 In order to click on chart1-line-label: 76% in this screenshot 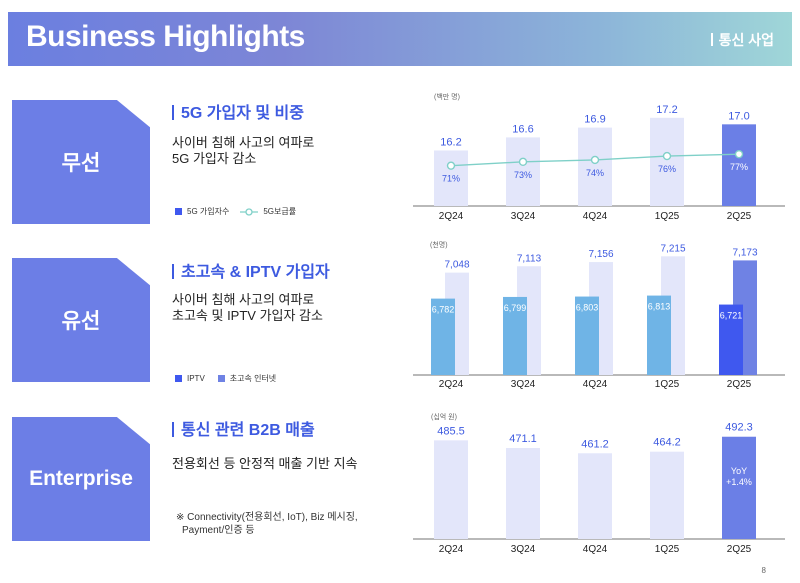, I will do `click(667, 169)`.